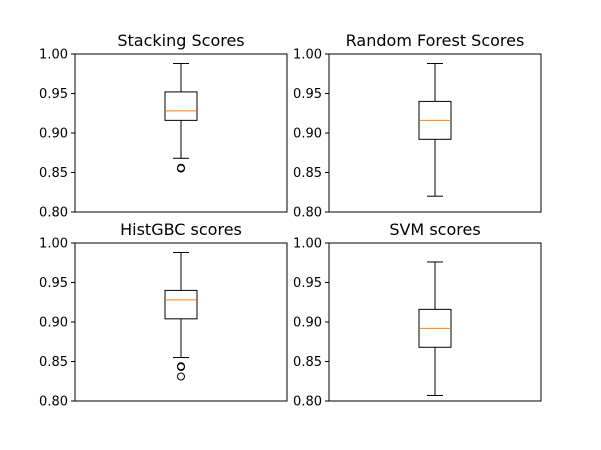 This screenshot has height=450, width=601. I want to click on subplot-title: SVM scores, so click(434, 229).